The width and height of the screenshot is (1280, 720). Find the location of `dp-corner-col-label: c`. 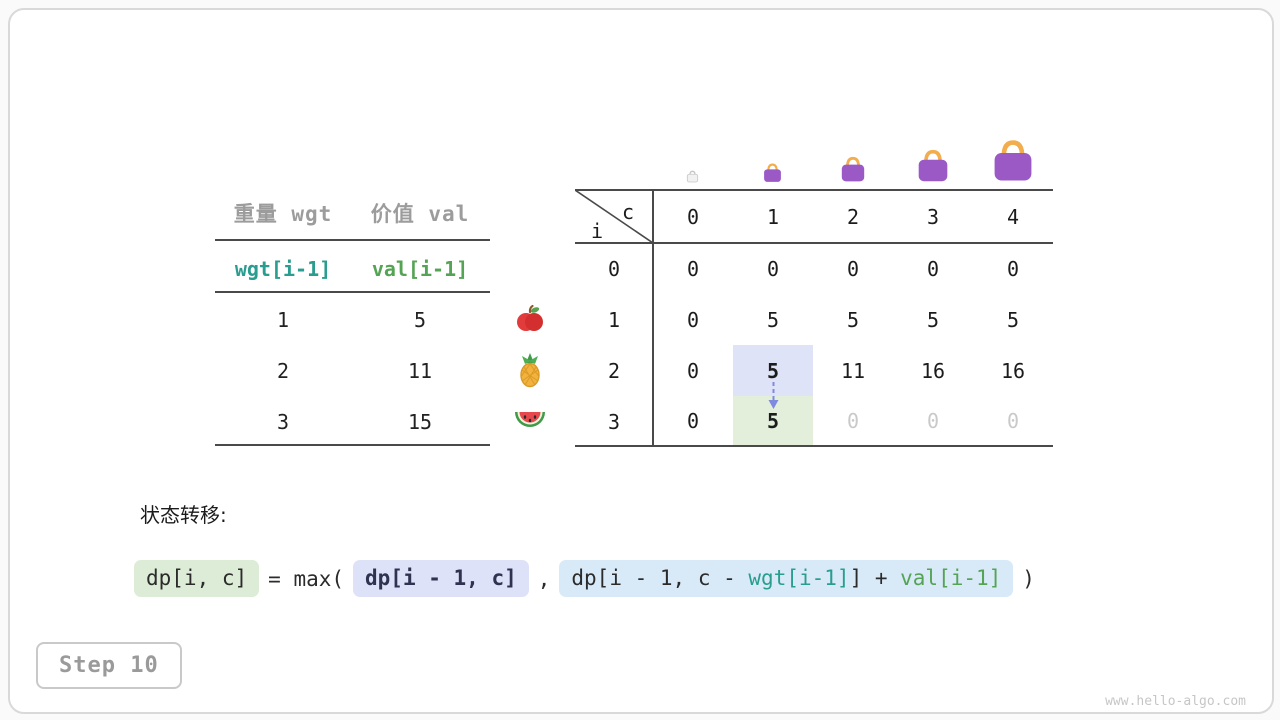

dp-corner-col-label: c is located at coordinates (628, 212).